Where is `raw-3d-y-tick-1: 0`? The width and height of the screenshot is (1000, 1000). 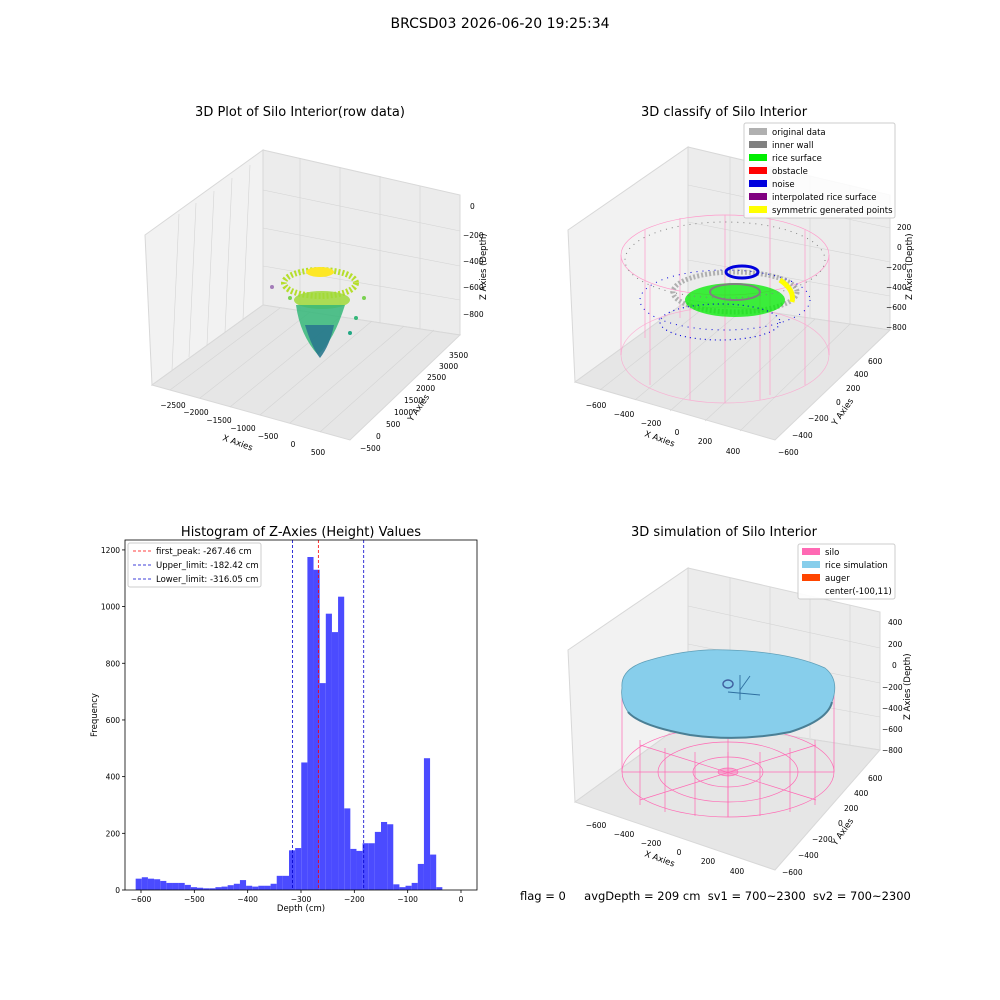
raw-3d-y-tick-1: 0 is located at coordinates (378, 436).